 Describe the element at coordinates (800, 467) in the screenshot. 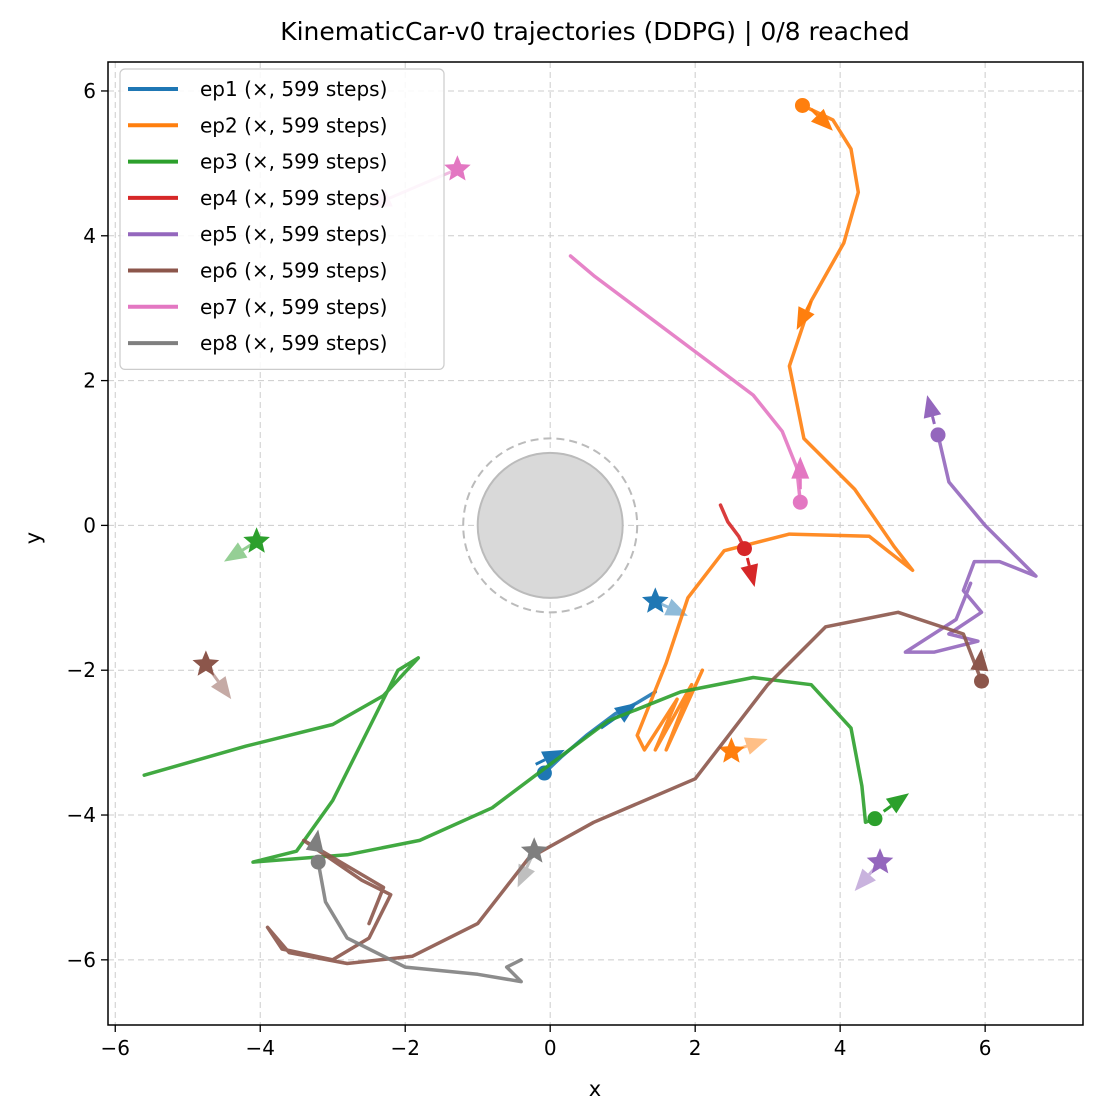

I see `heading-arrow-ep7` at that location.